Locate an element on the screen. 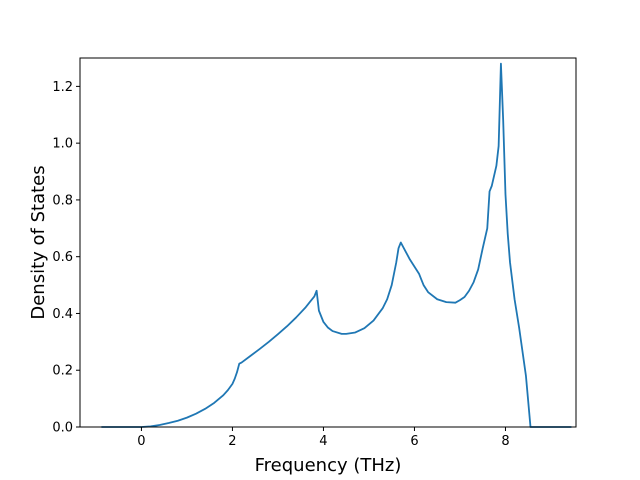 The height and width of the screenshot is (480, 640). y-tick-label: 1.0 is located at coordinates (62, 144).